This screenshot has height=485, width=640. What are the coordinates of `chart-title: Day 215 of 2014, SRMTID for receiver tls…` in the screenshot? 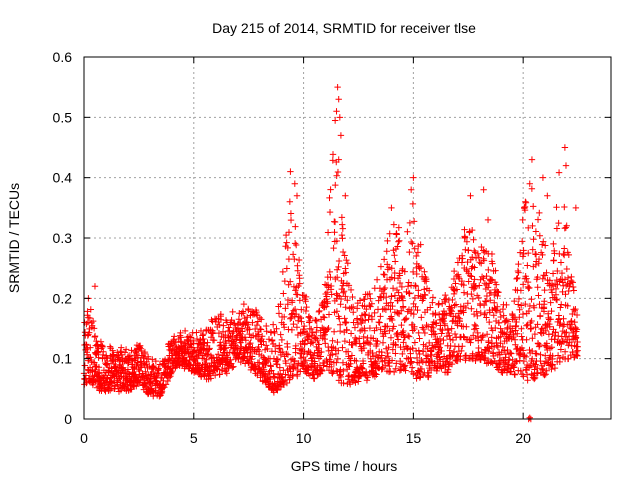 It's located at (344, 28).